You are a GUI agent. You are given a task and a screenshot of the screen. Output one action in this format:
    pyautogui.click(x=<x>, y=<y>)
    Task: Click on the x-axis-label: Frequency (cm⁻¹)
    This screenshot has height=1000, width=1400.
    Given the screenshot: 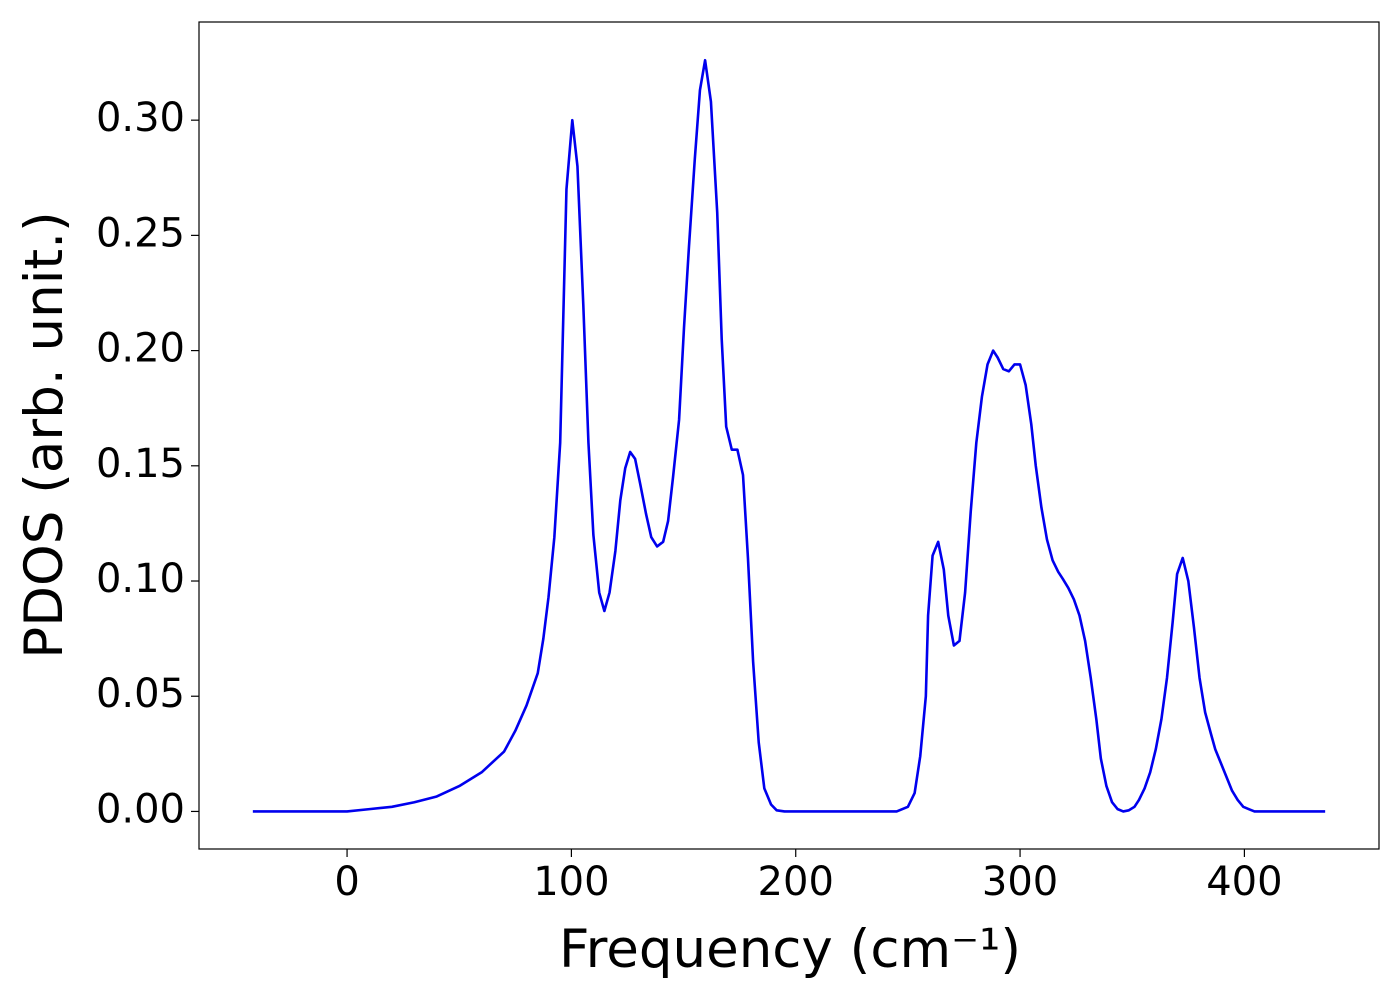 What is the action you would take?
    pyautogui.click(x=790, y=949)
    